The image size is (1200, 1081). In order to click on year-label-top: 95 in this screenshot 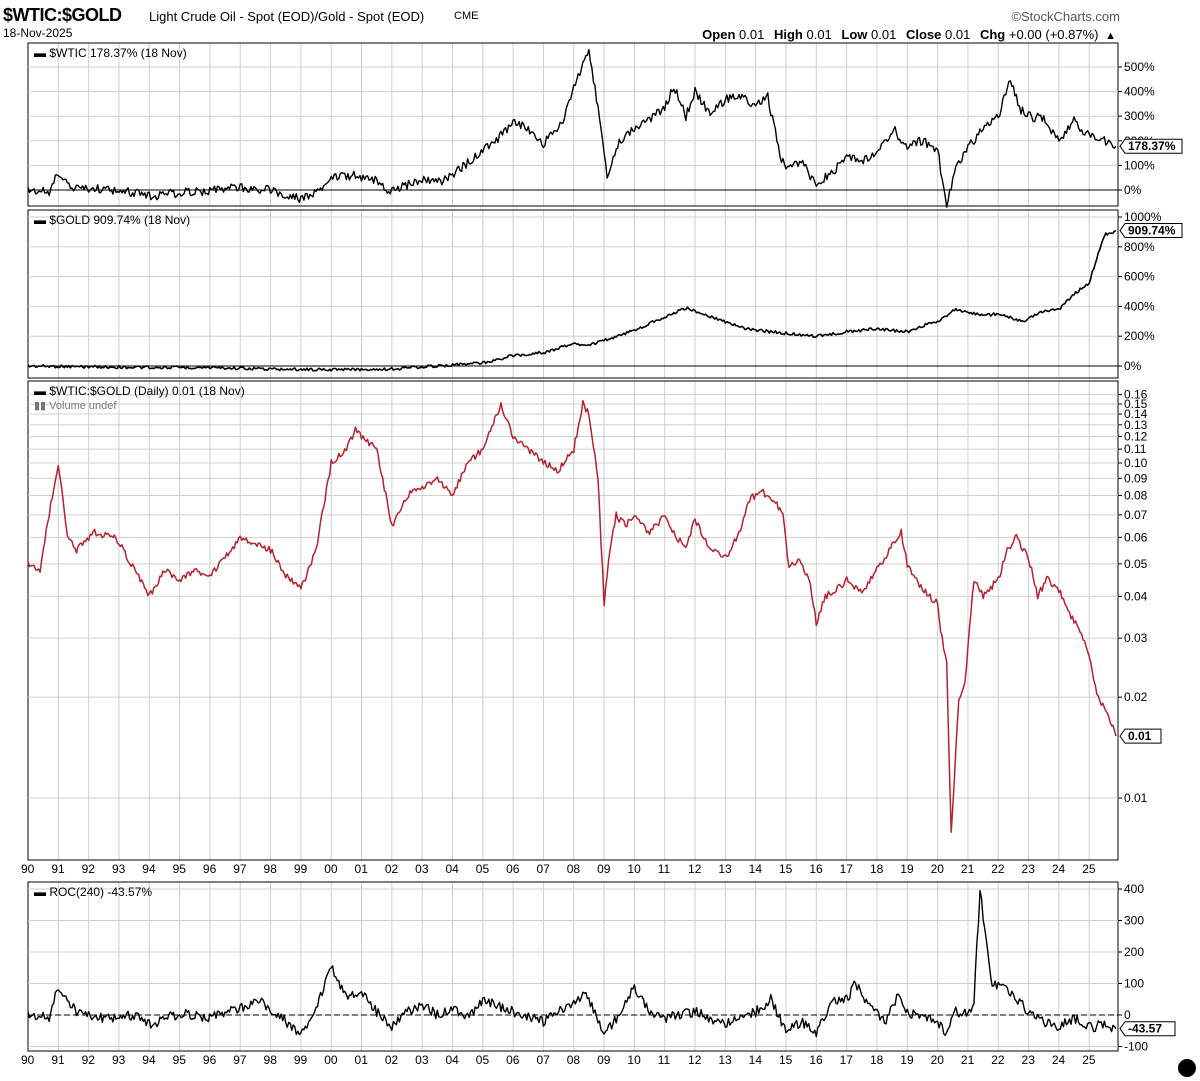, I will do `click(180, 869)`.